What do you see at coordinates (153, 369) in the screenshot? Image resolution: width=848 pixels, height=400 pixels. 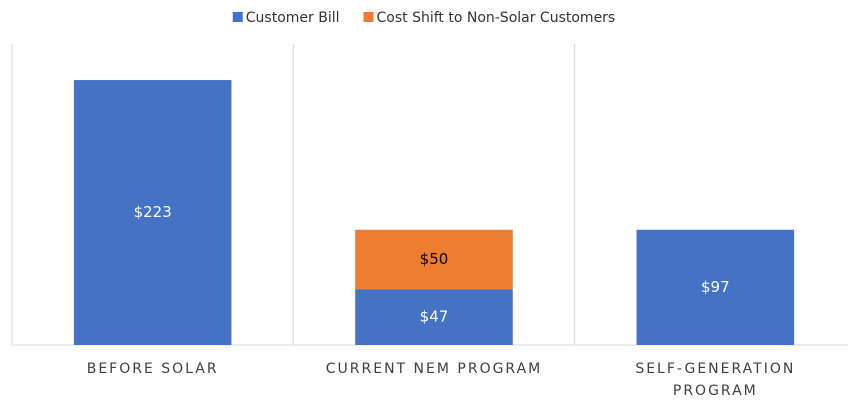 I see `x-tick-label: BEFORE SOLAR` at bounding box center [153, 369].